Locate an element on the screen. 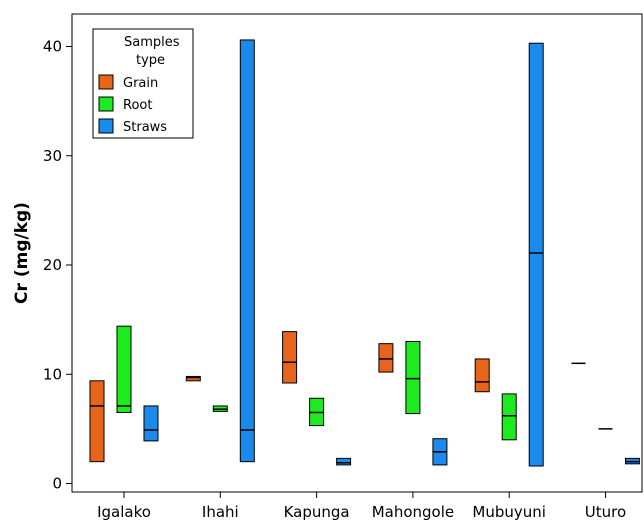 The height and width of the screenshot is (521, 644). y-tick-label-30: 30 is located at coordinates (52, 156).